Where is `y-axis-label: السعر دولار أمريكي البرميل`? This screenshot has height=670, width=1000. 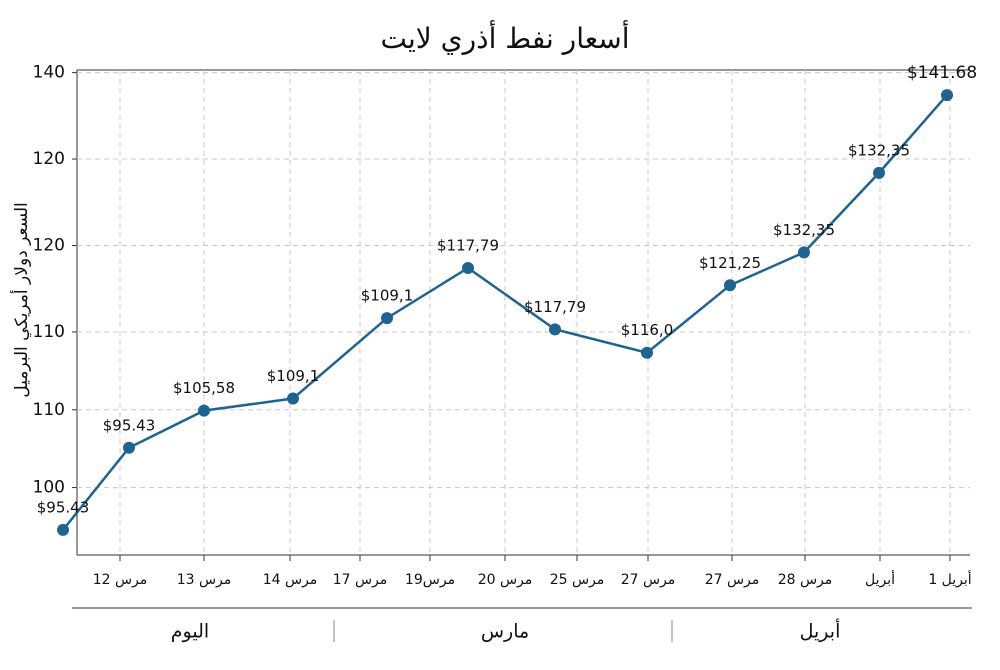 y-axis-label: السعر دولار أمريكي البرميل is located at coordinates (21, 300).